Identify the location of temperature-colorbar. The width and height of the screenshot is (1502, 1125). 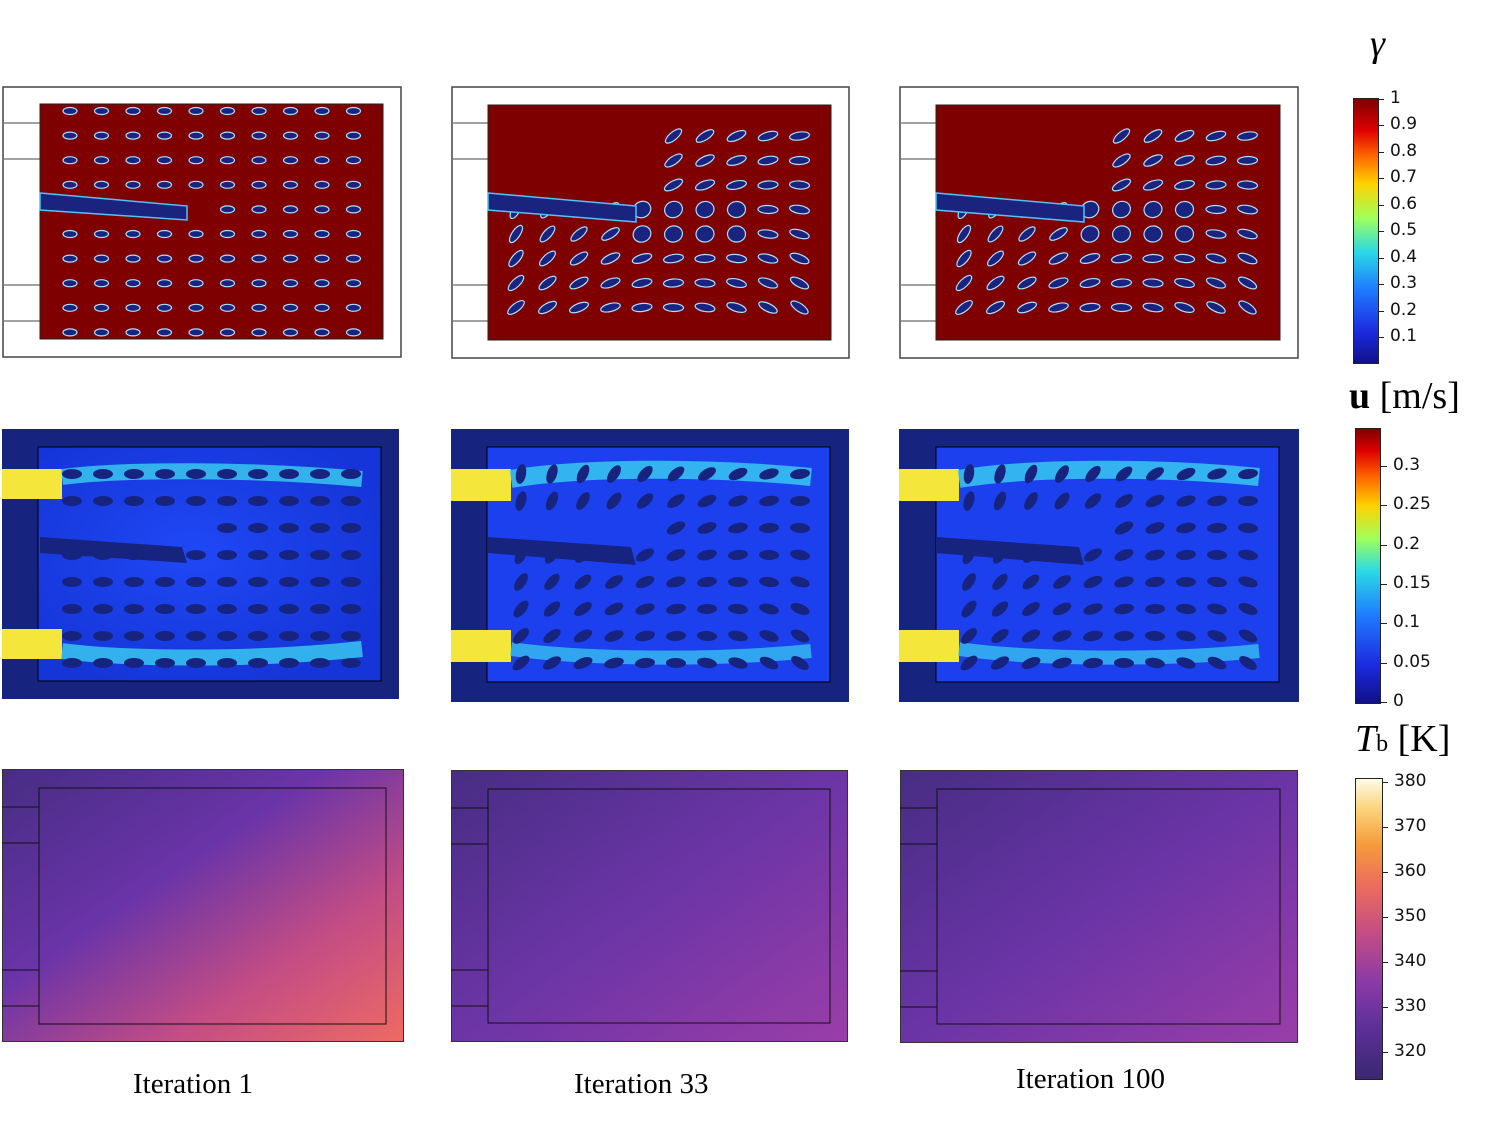
(1369, 929).